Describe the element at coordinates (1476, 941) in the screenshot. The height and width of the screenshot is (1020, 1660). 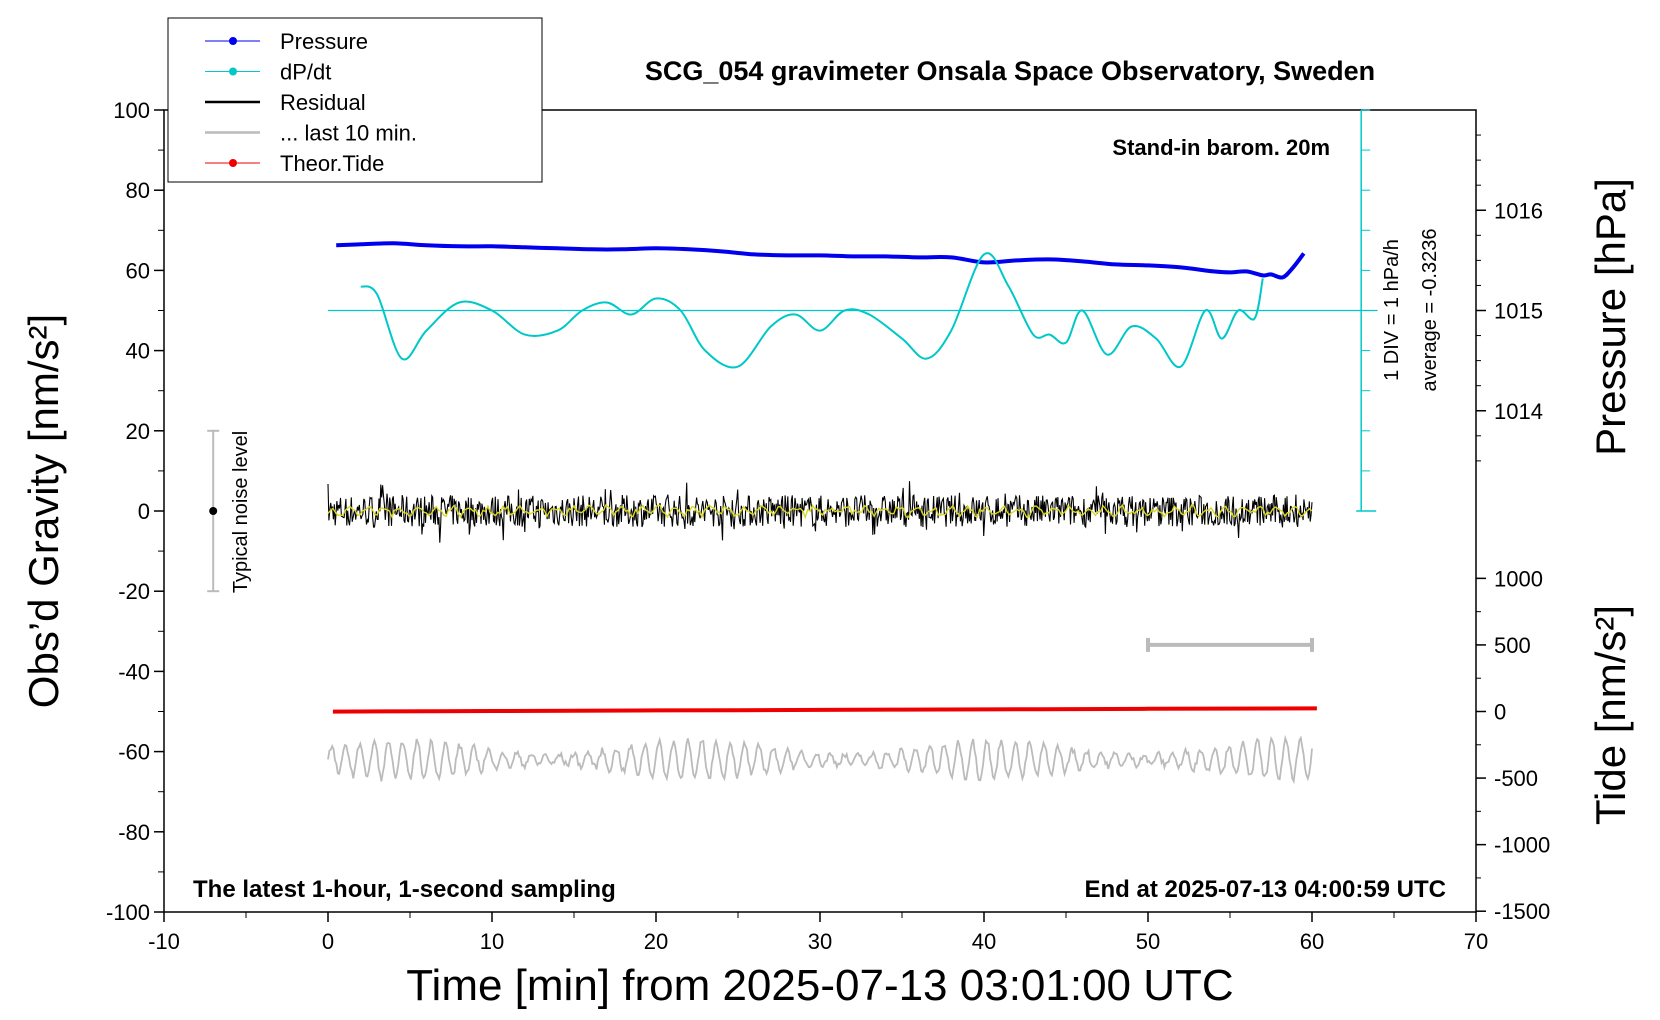
I see `x-tick-label: 70` at that location.